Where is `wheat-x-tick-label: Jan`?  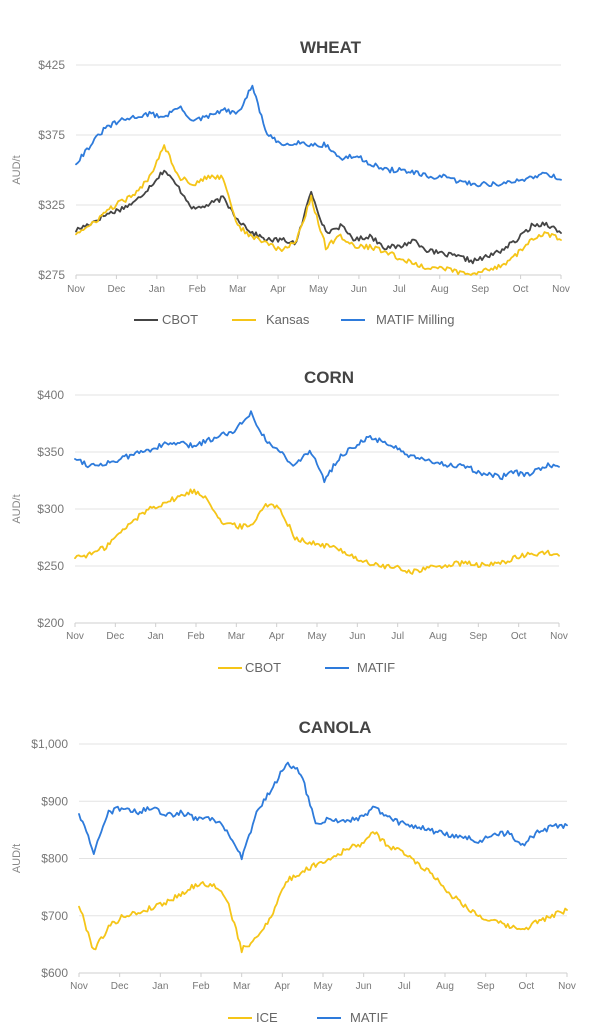
wheat-x-tick-label: Jan is located at coordinates (157, 289).